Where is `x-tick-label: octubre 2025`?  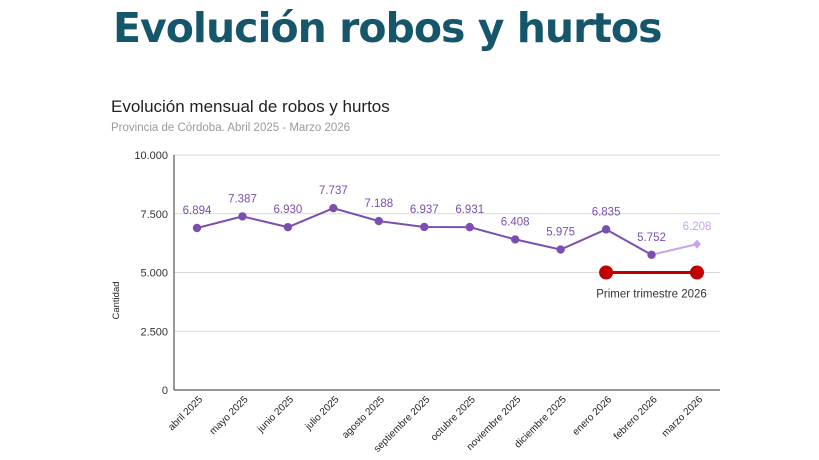 x-tick-label: octubre 2025 is located at coordinates (453, 418).